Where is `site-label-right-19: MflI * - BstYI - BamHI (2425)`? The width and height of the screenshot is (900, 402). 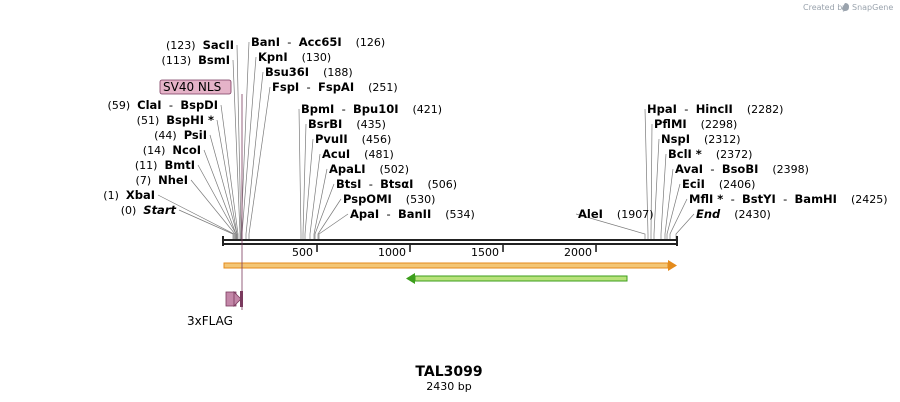 site-label-right-19: MflI * - BstYI - BamHI (2425) is located at coordinates (788, 199).